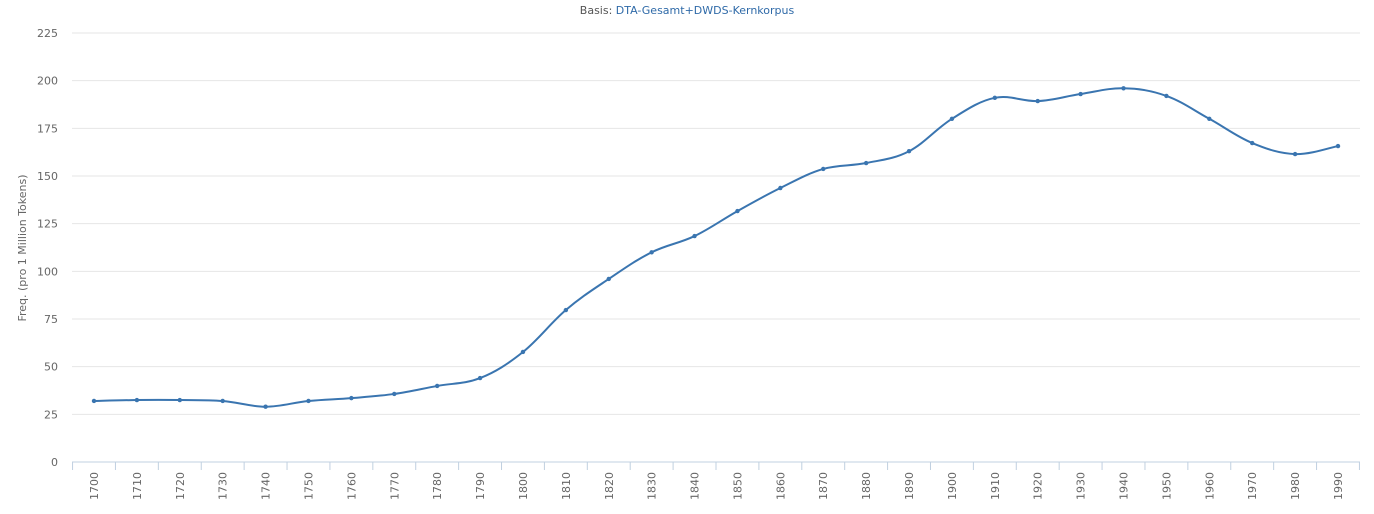 The width and height of the screenshot is (1374, 514). I want to click on title-prefix: Basis:, so click(596, 10).